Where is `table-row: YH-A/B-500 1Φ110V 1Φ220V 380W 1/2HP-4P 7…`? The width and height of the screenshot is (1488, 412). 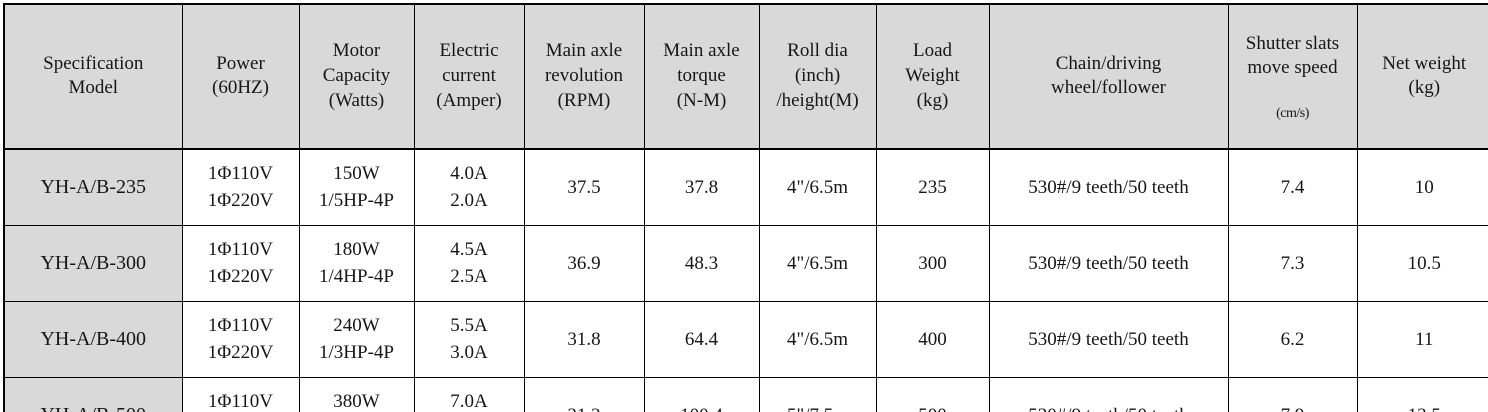 table-row: YH-A/B-500 1Φ110V 1Φ220V 380W 1/2HP-4P 7… is located at coordinates (745, 394).